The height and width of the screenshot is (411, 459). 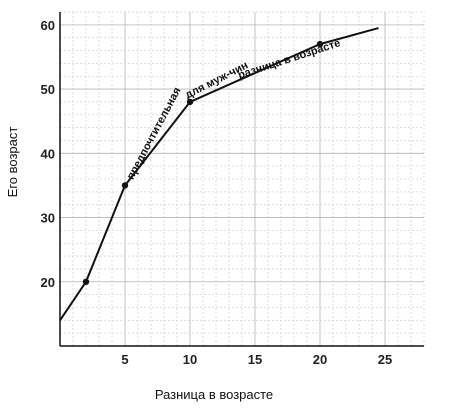 What do you see at coordinates (154, 134) in the screenshot?
I see `annotation-label: предпочтительная` at bounding box center [154, 134].